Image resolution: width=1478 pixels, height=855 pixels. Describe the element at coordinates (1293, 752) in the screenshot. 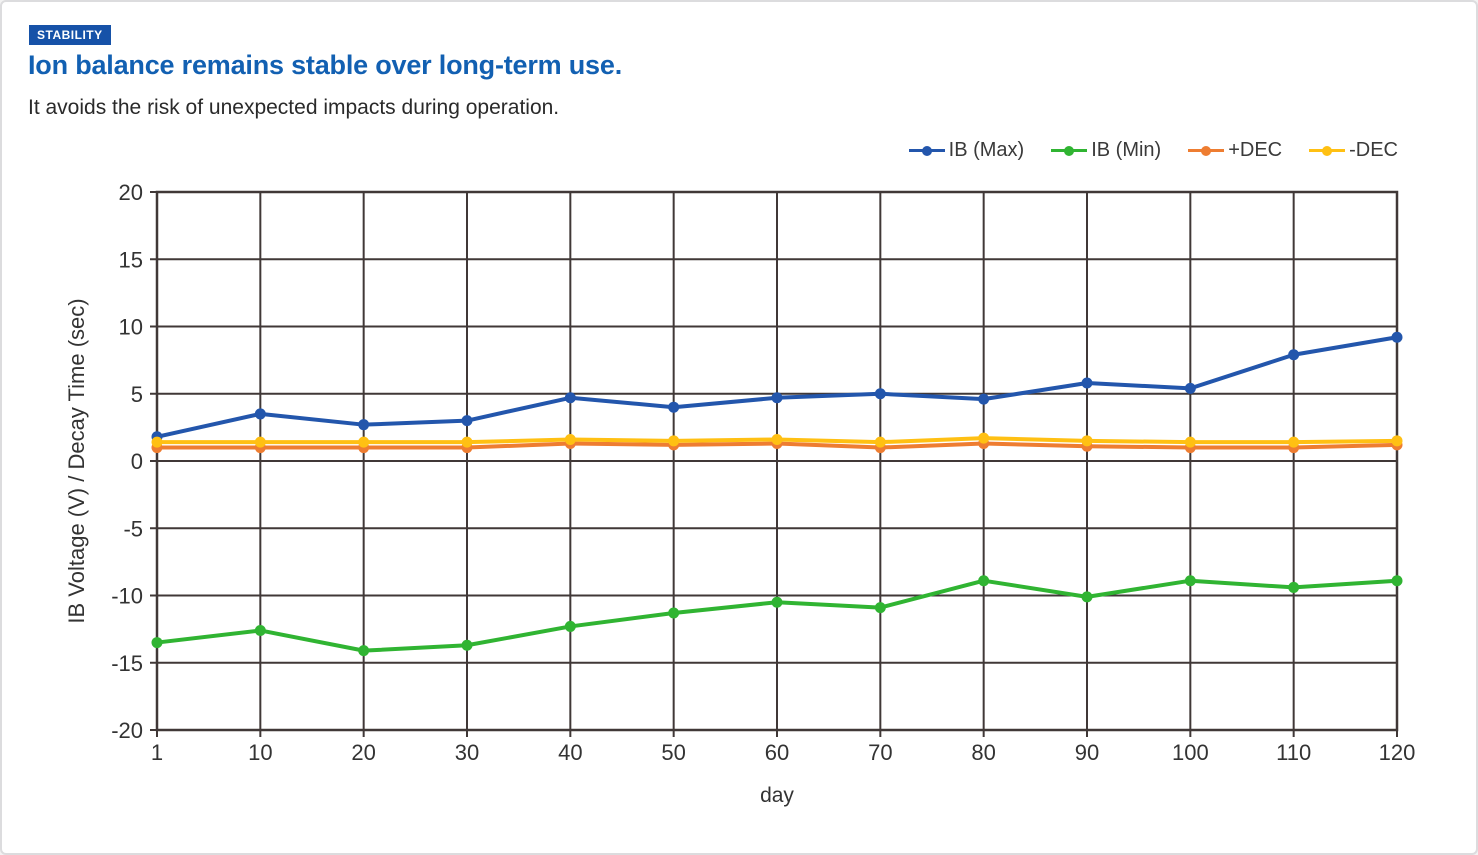

I see `x-tick-label: 110` at that location.